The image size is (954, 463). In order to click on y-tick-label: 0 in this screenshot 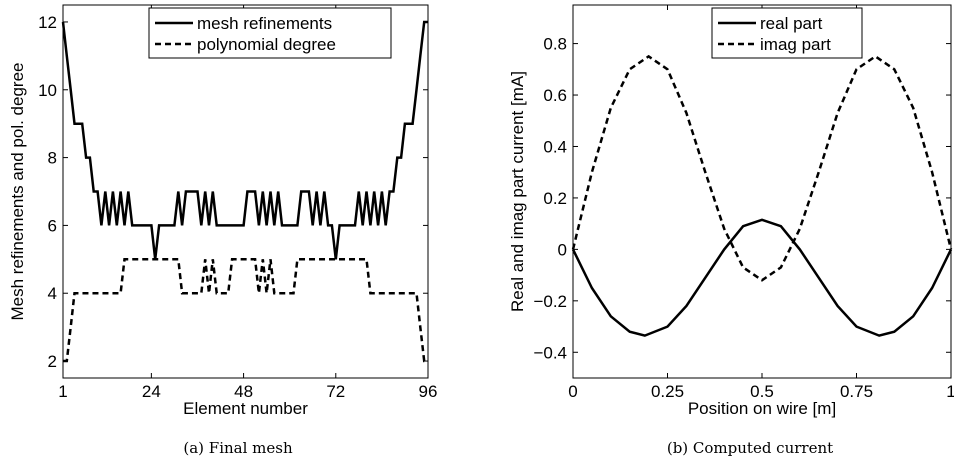, I will do `click(562, 249)`.